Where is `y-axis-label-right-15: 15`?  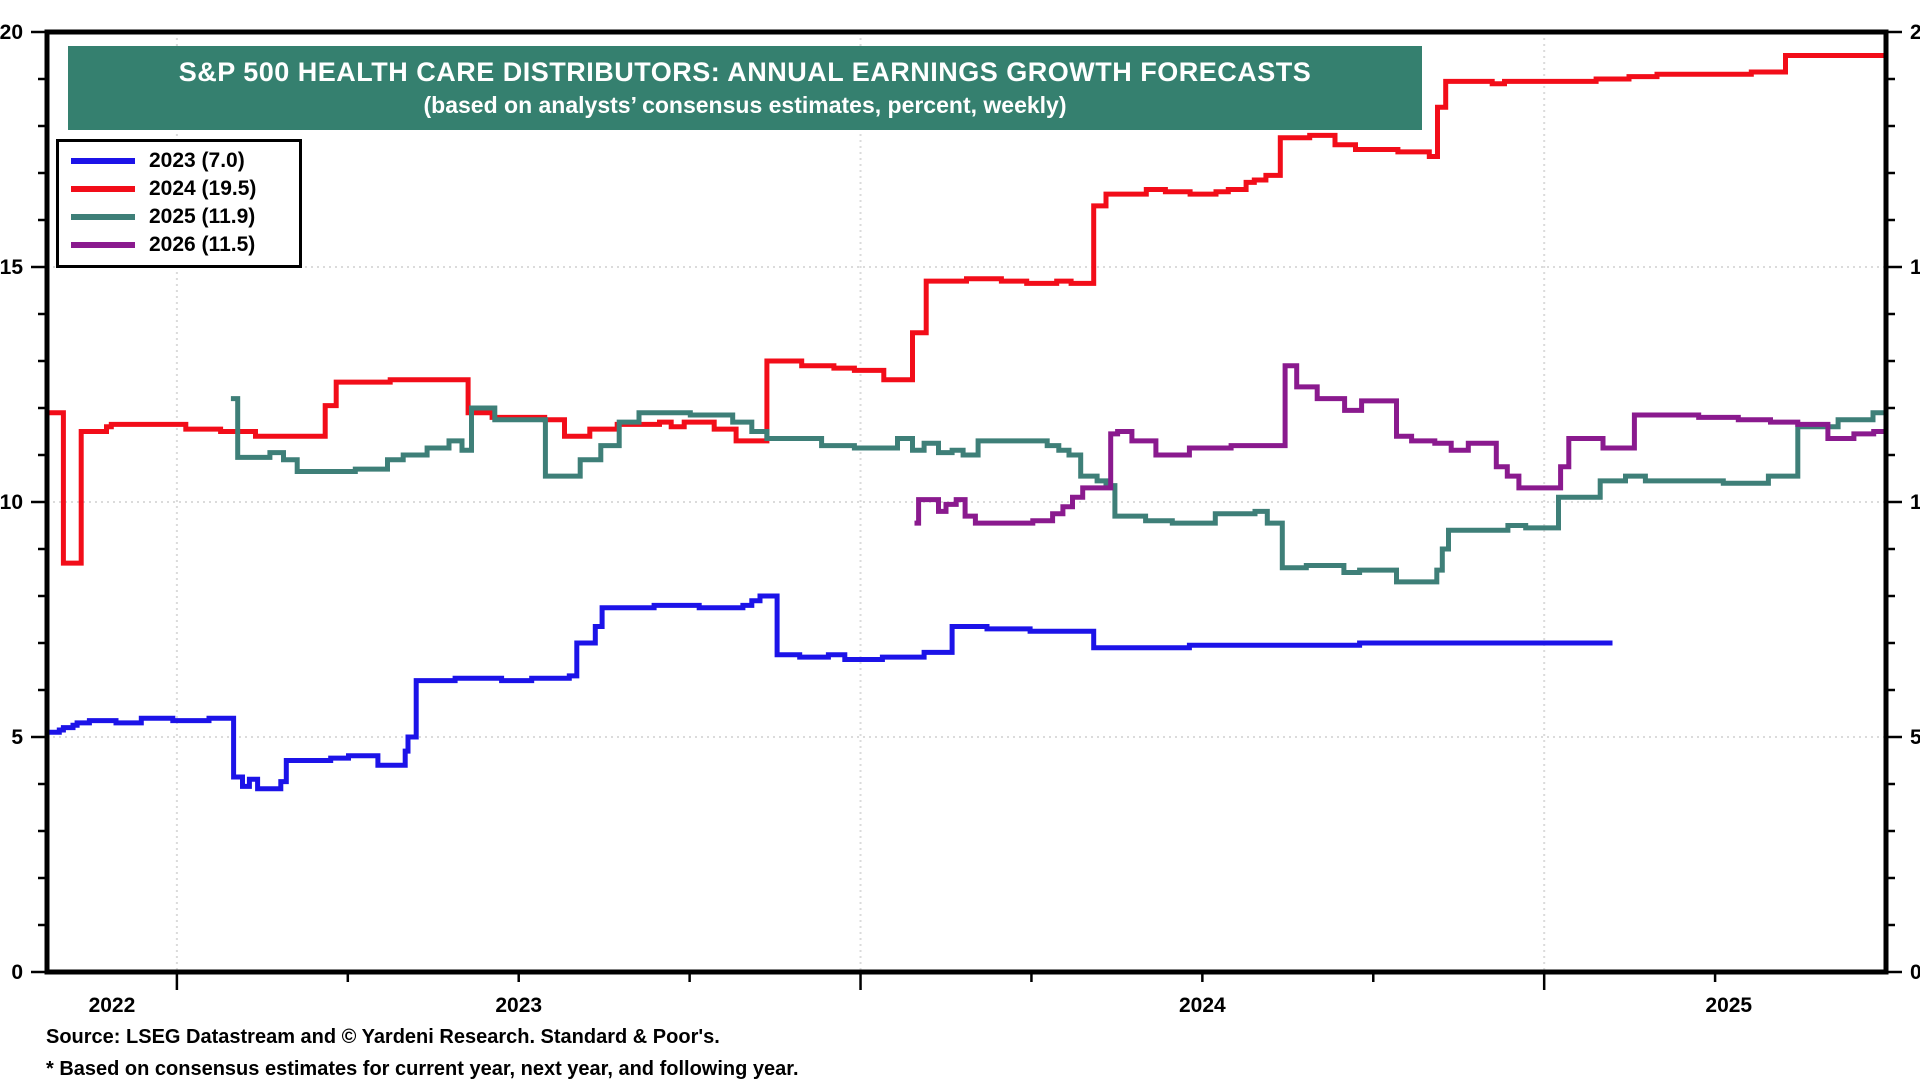 y-axis-label-right-15: 15 is located at coordinates (1915, 267).